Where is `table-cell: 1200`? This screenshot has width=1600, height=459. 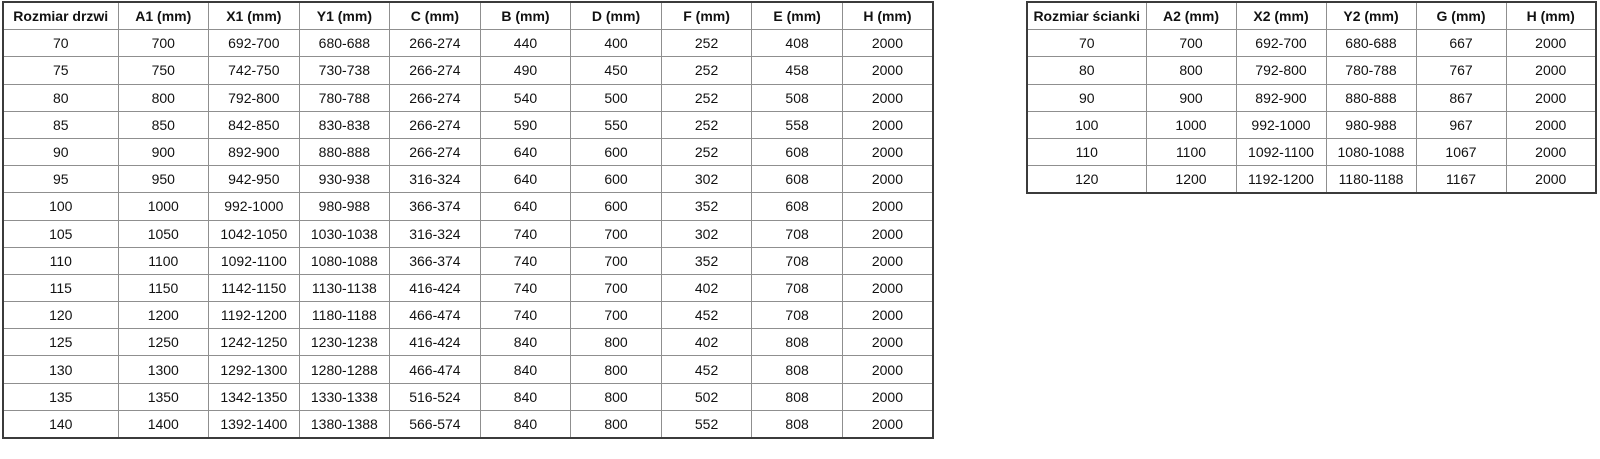
table-cell: 1200 is located at coordinates (163, 315).